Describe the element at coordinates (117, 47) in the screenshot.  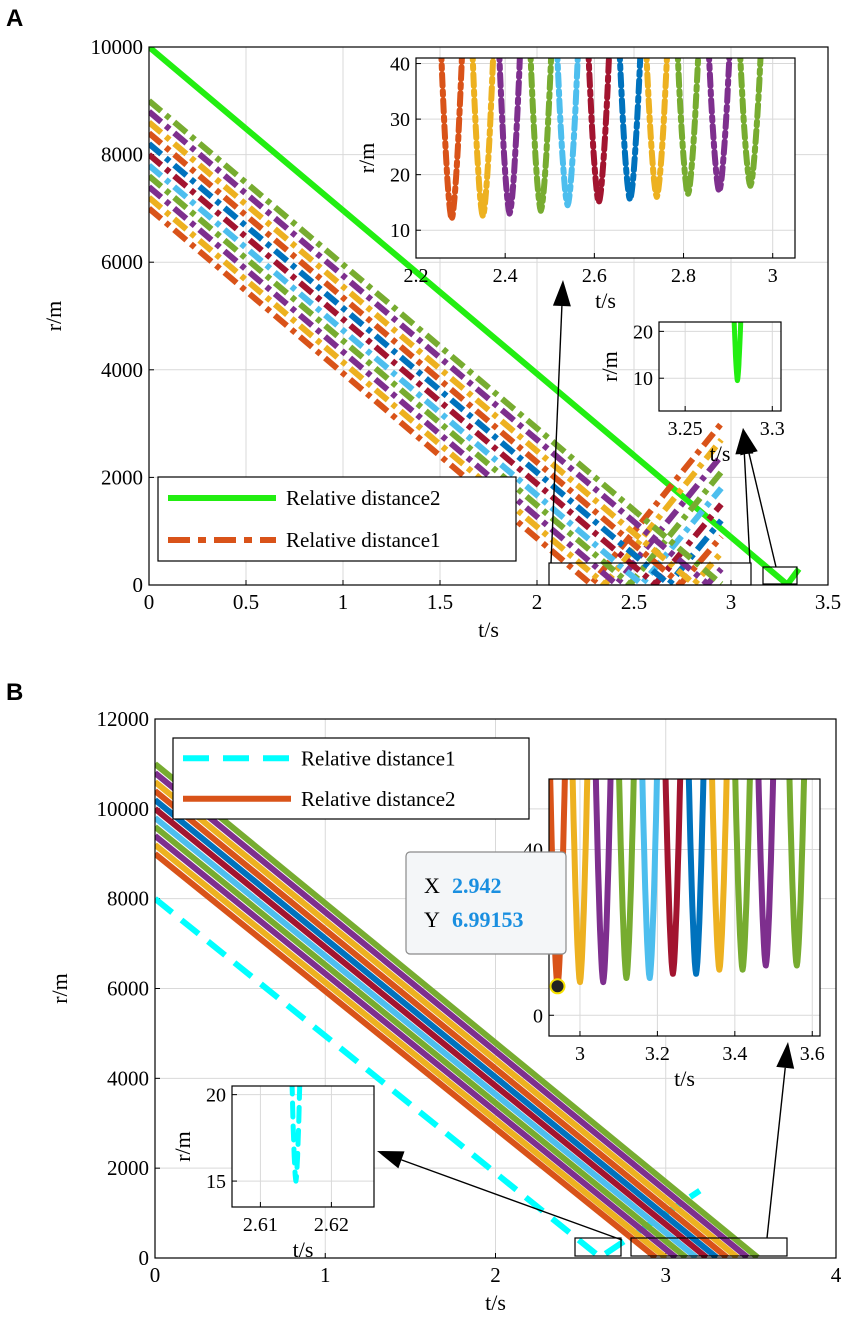
I see `main-ytick-label: 10000` at that location.